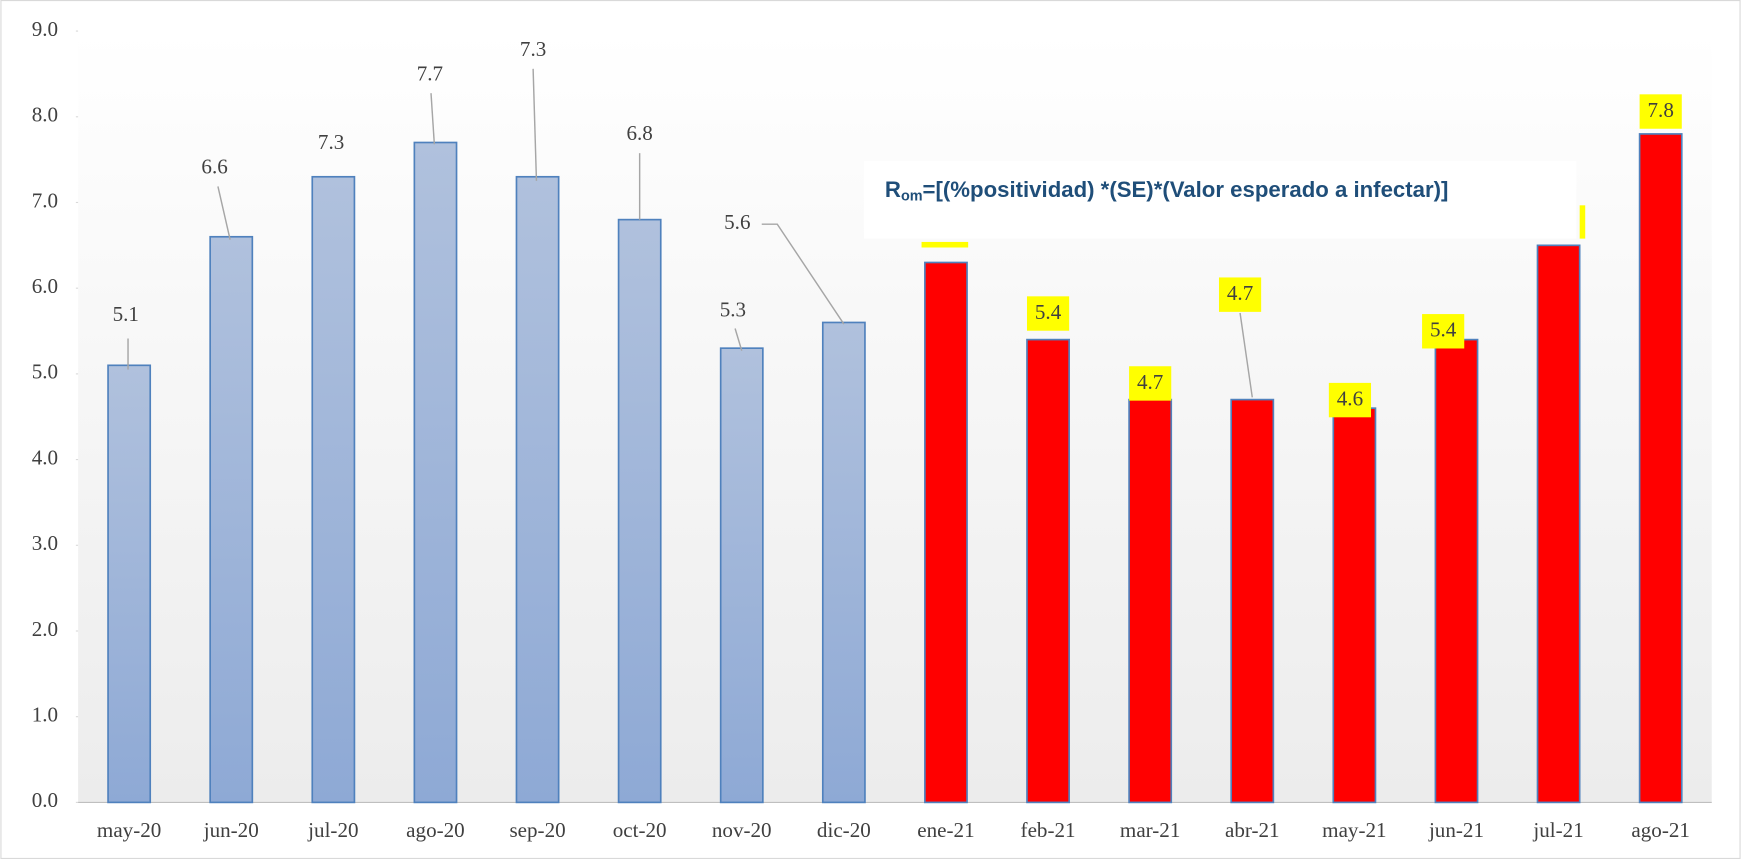 Image resolution: width=1741 pixels, height=859 pixels. I want to click on annotation-sub: om, so click(912, 196).